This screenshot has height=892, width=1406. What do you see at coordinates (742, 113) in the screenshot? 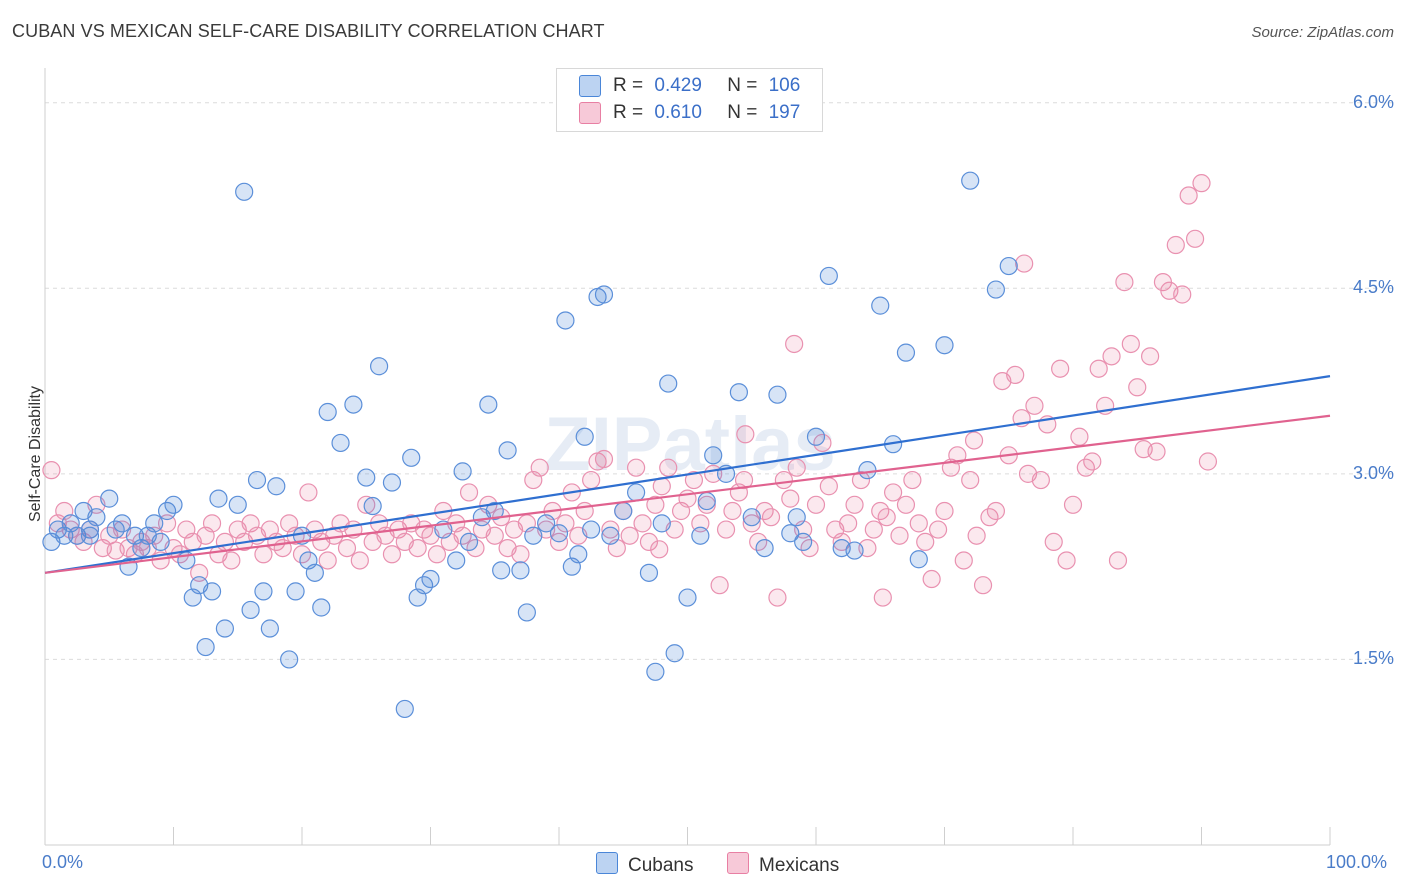
I see `mexicans-n-label: N =` at bounding box center [742, 113].